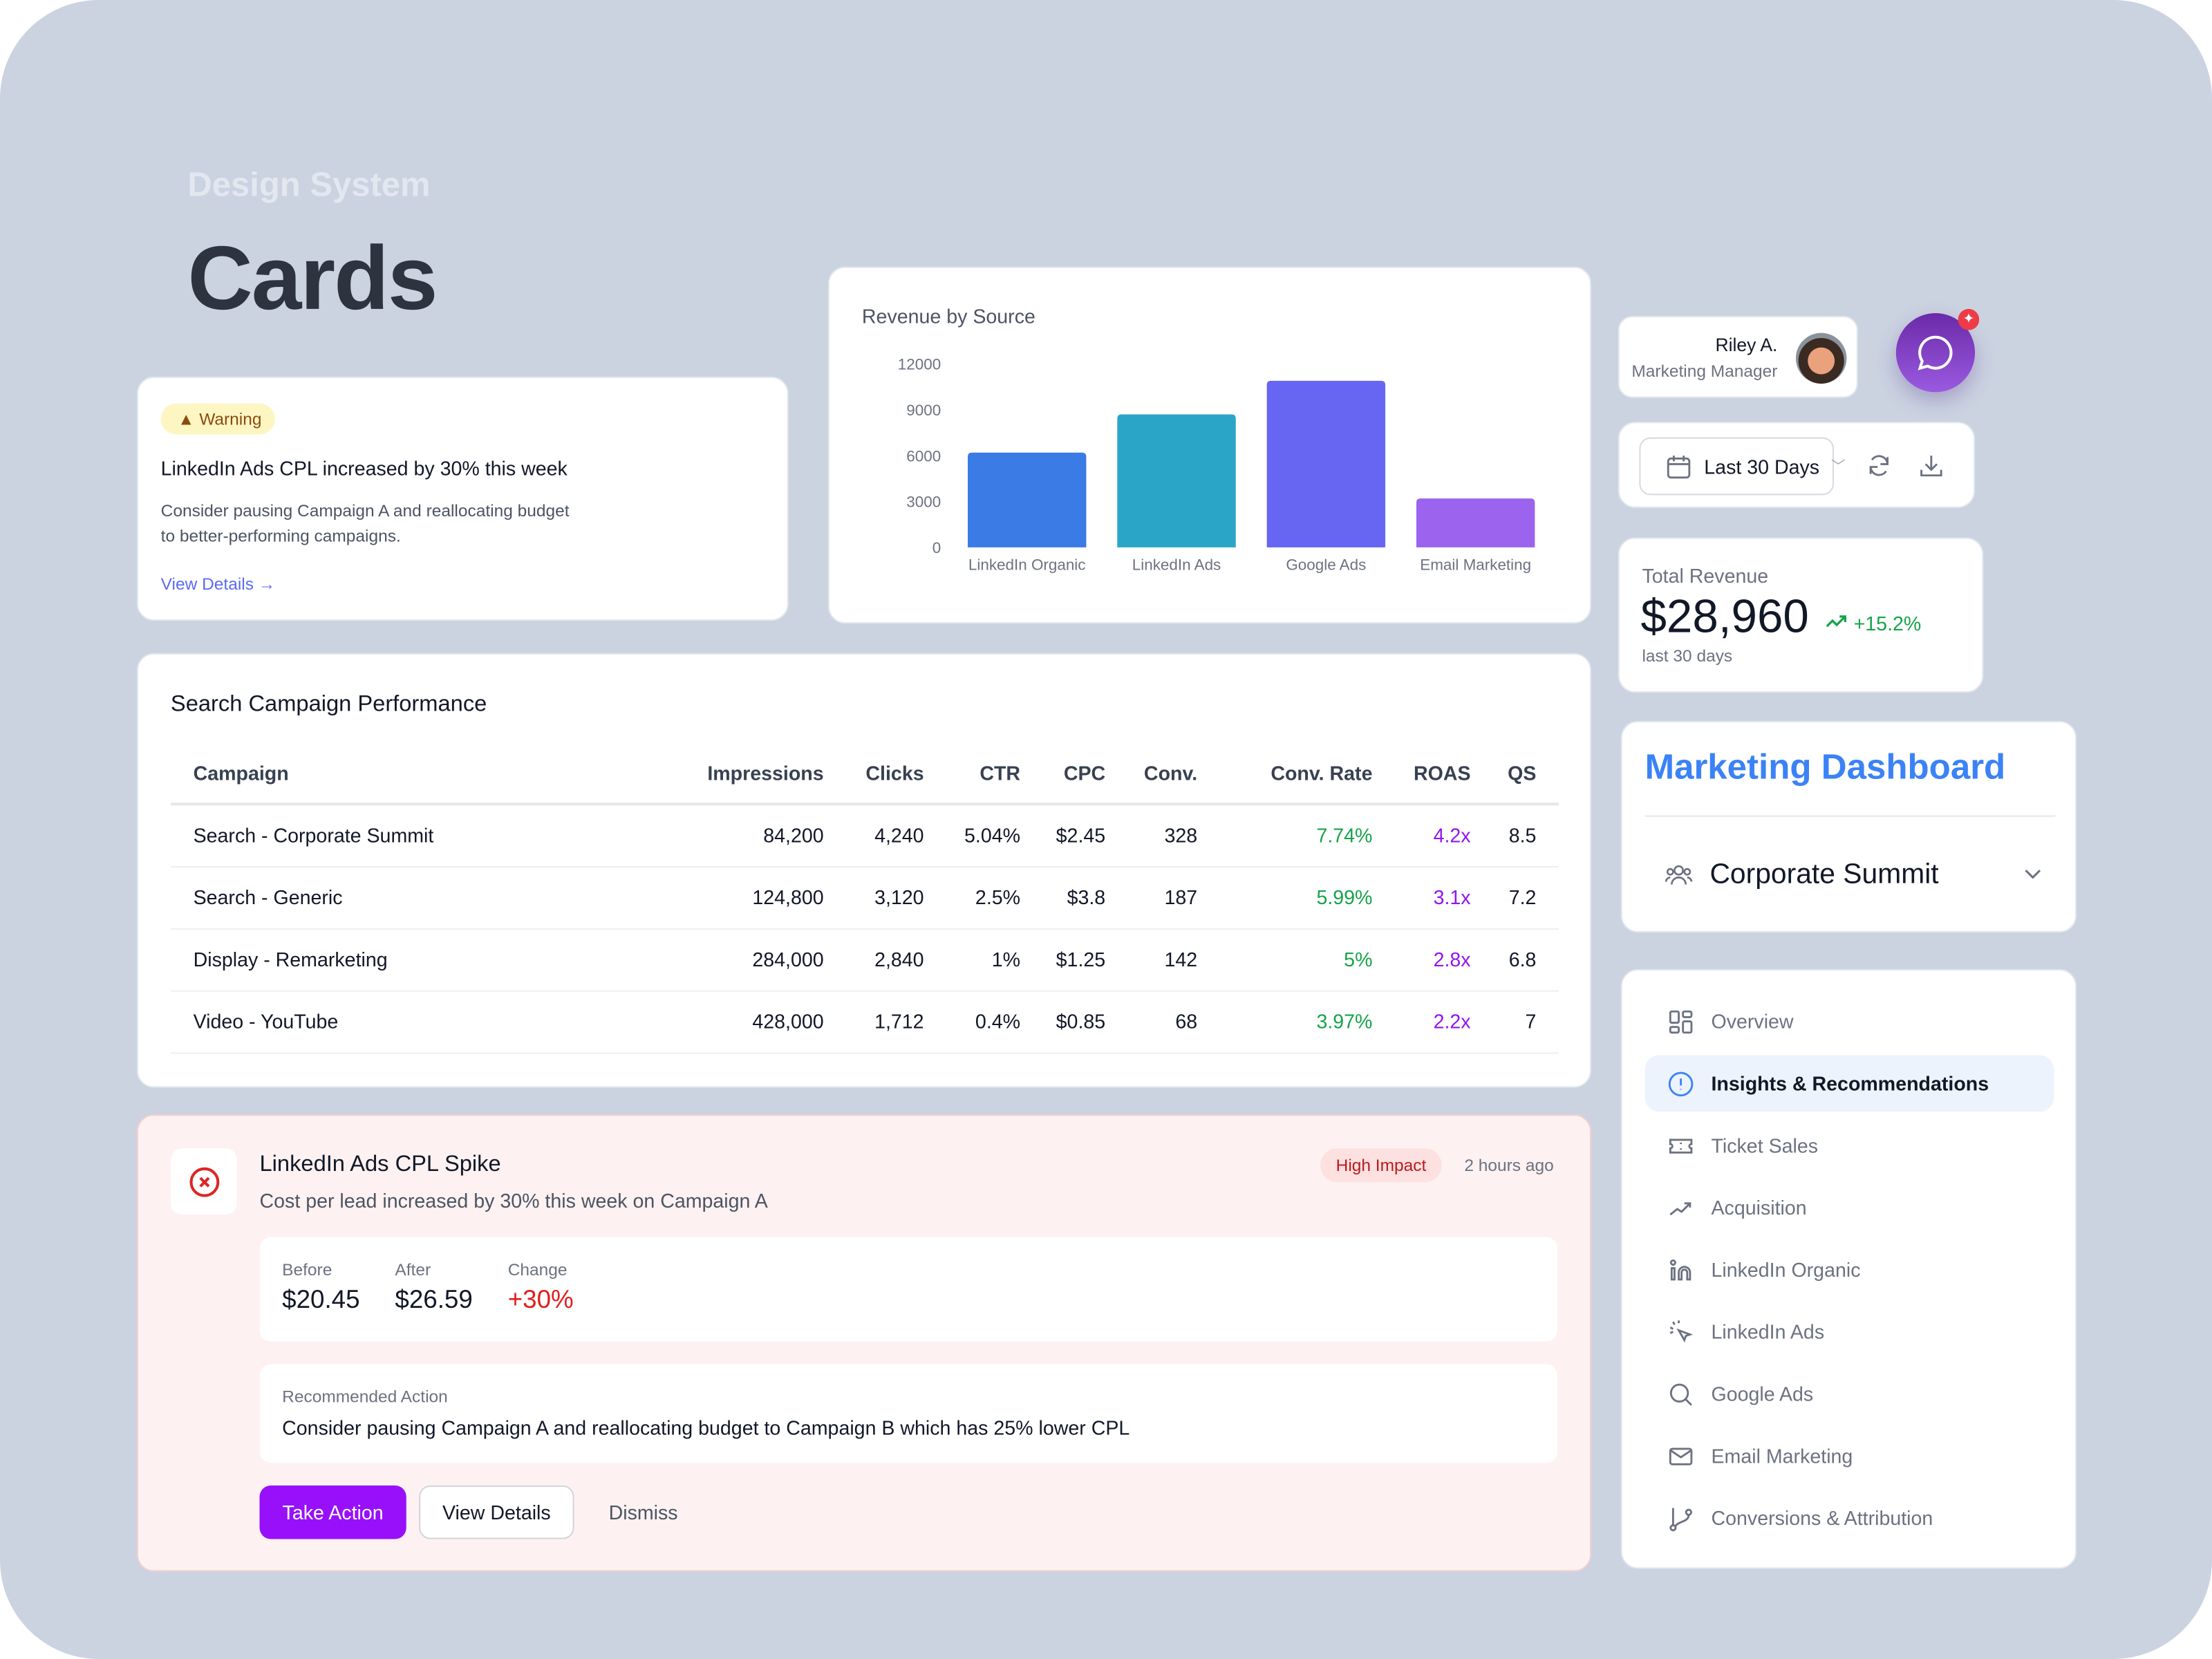  Describe the element at coordinates (1935, 353) in the screenshot. I see `chat-bubble-icon` at that location.